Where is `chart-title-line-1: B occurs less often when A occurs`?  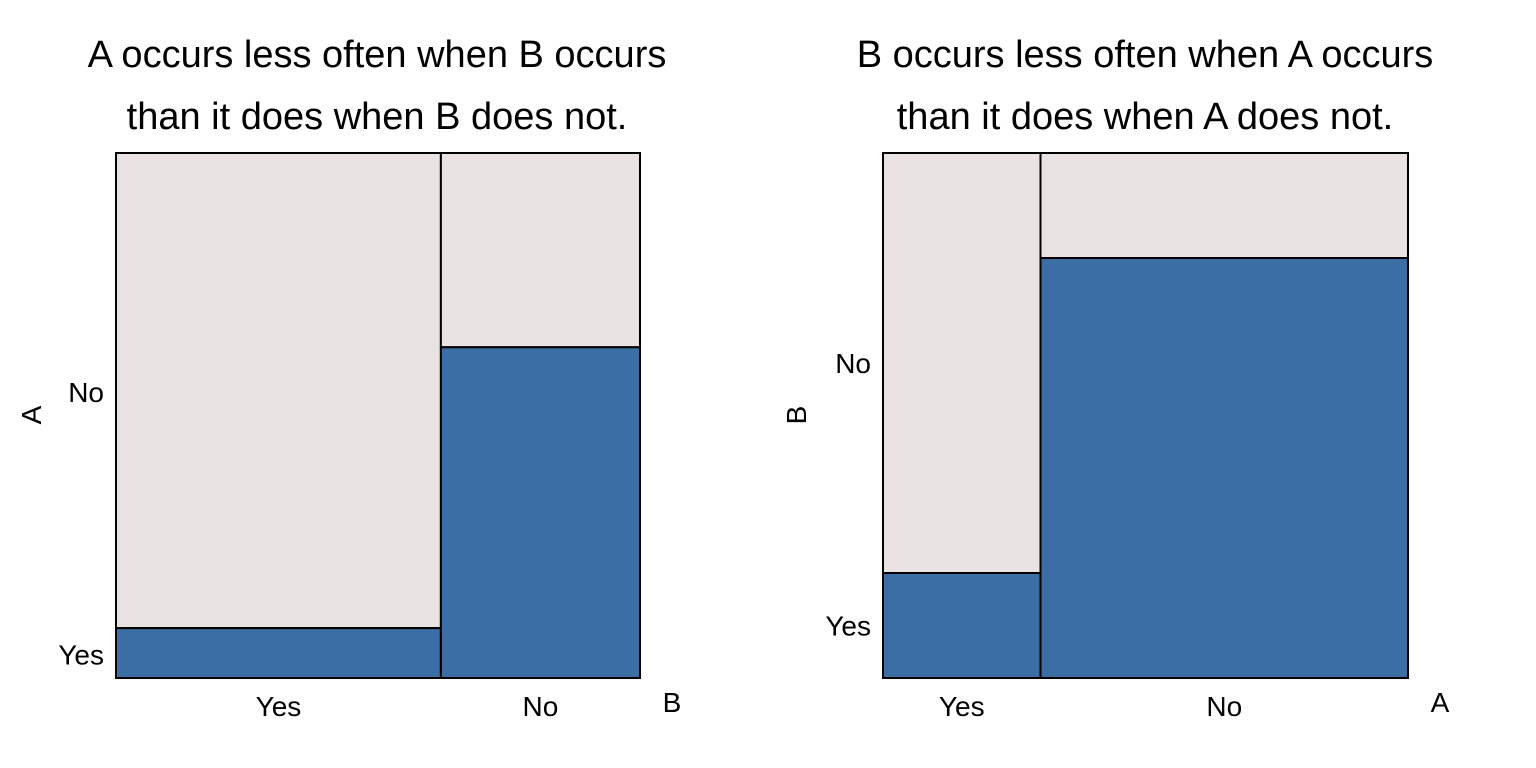 chart-title-line-1: B occurs less often when A occurs is located at coordinates (1145, 55).